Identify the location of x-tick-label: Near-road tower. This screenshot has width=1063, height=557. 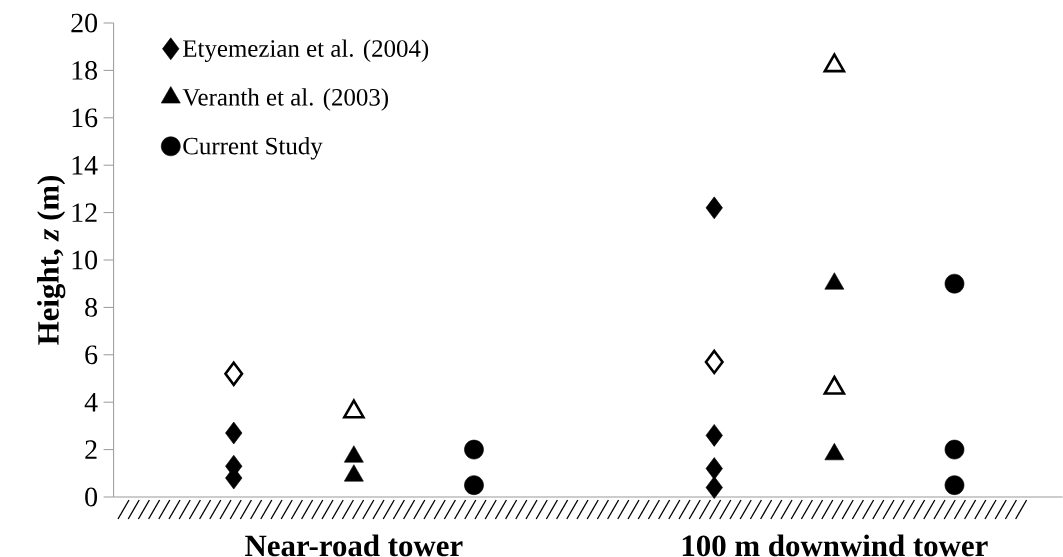
(354, 545).